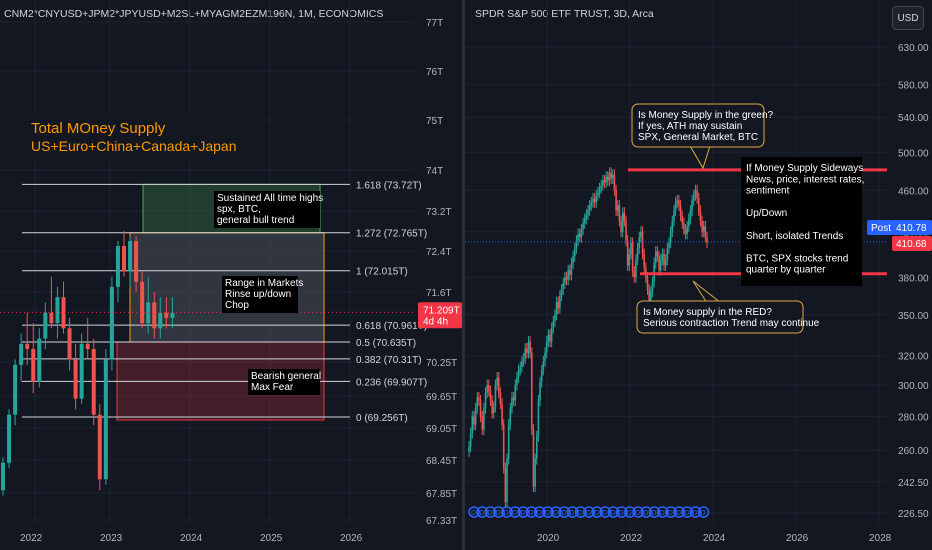 This screenshot has height=550, width=932. I want to click on fib-label: 1.272 (72.765T), so click(391, 234).